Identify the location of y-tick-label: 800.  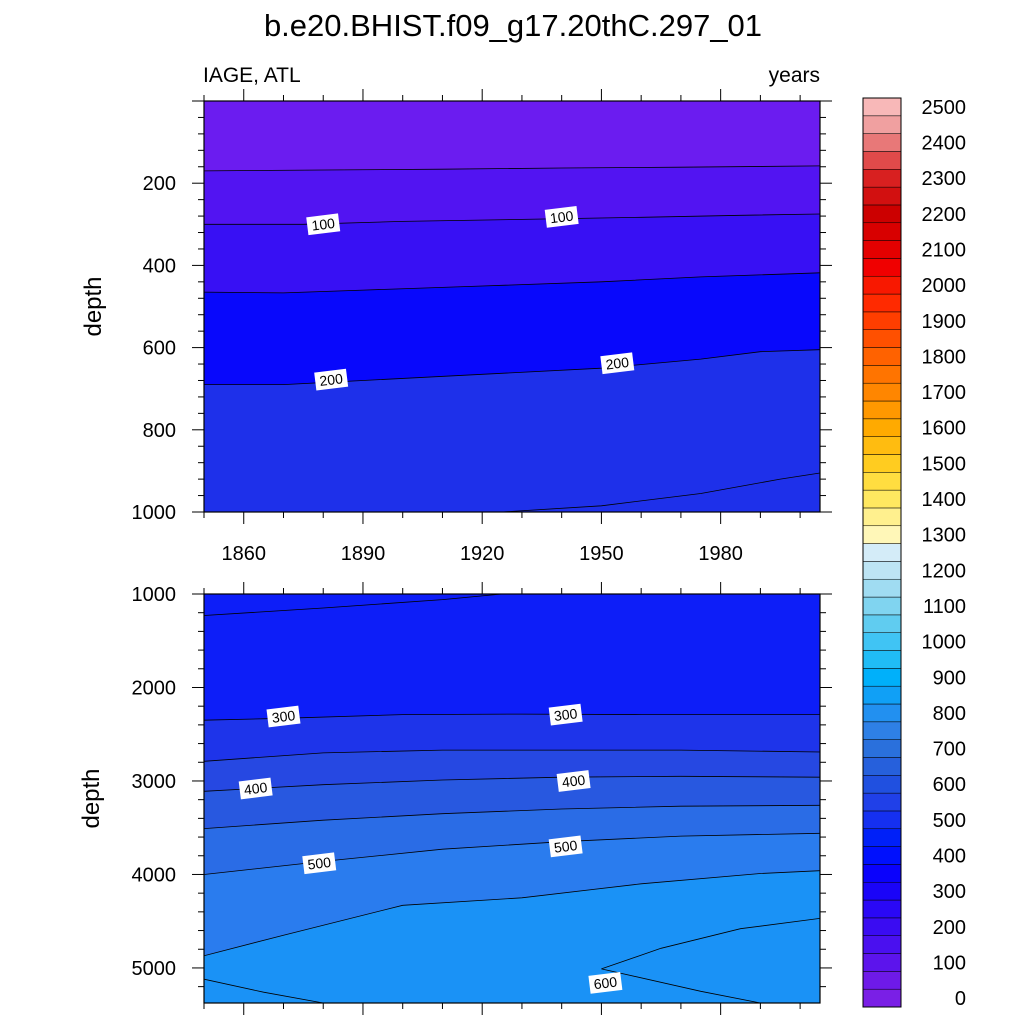
(159, 431).